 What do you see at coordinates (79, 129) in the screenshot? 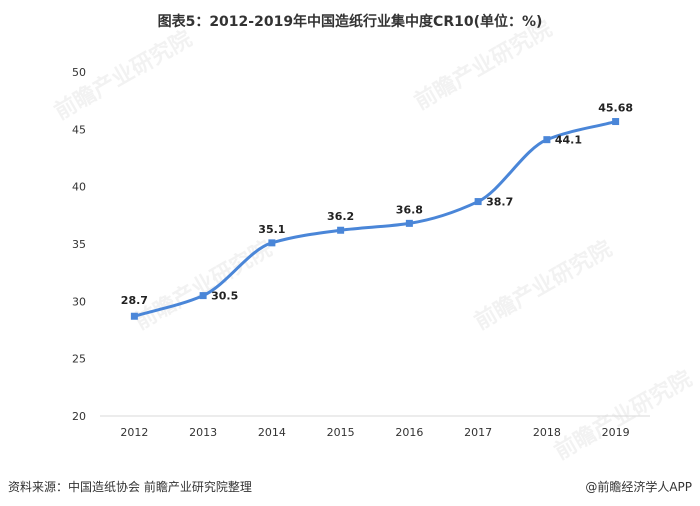
I see `y-tick-label: 45` at bounding box center [79, 129].